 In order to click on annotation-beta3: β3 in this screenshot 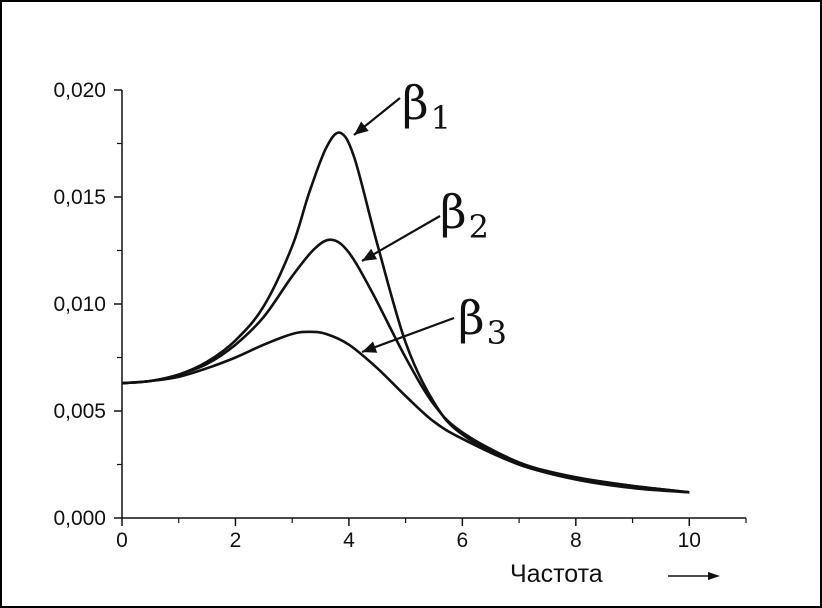, I will do `click(434, 322)`.